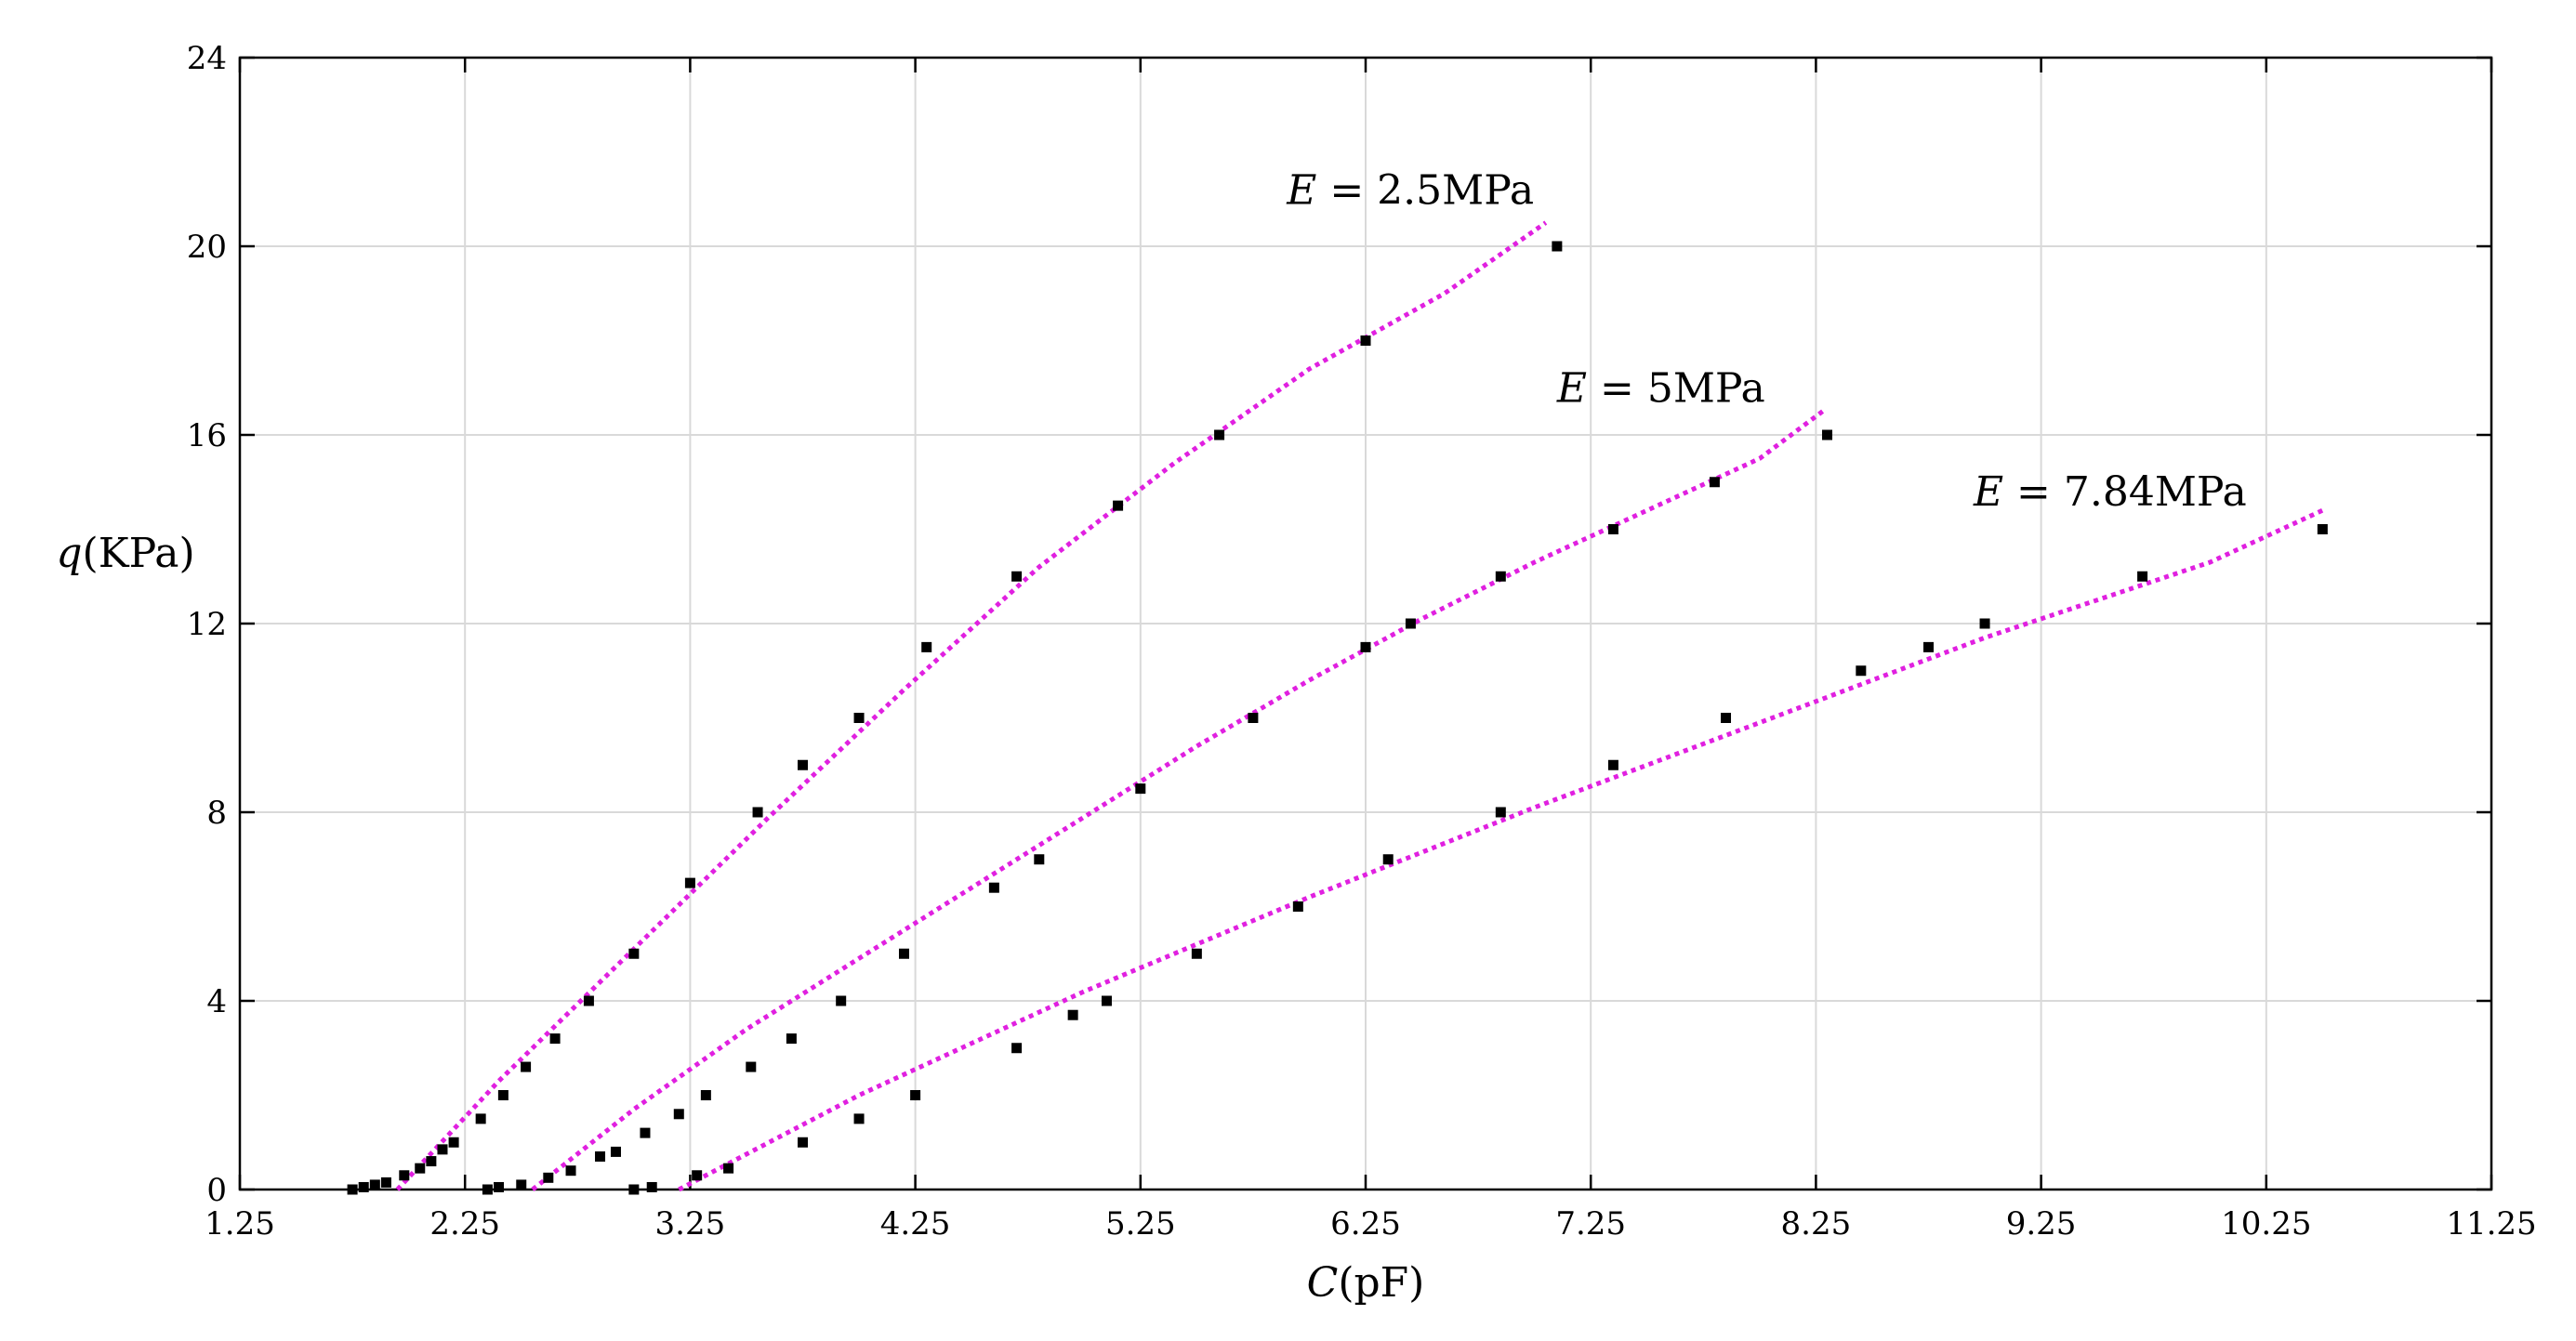 The image size is (2576, 1341). Describe the element at coordinates (69, 553) in the screenshot. I see `y-axis-variable: q` at that location.